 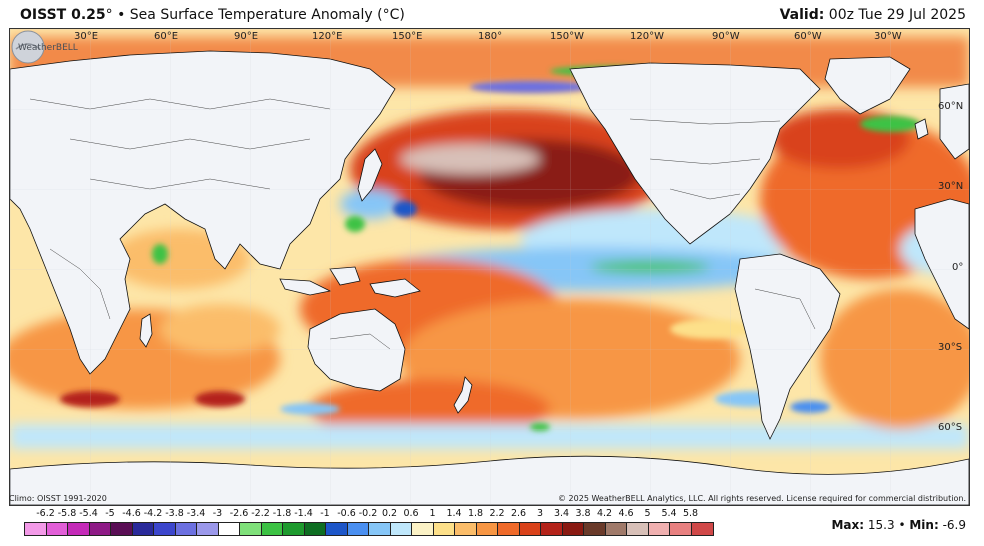 What do you see at coordinates (454, 513) in the screenshot?
I see `scale-tick-label: 1.4` at bounding box center [454, 513].